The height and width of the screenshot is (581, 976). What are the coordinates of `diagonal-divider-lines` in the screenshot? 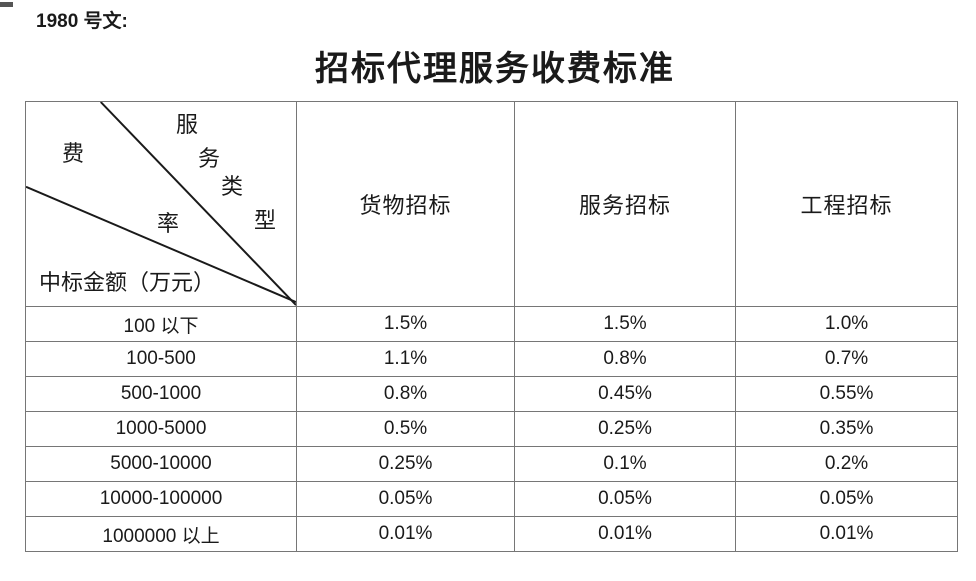 It's located at (161, 204).